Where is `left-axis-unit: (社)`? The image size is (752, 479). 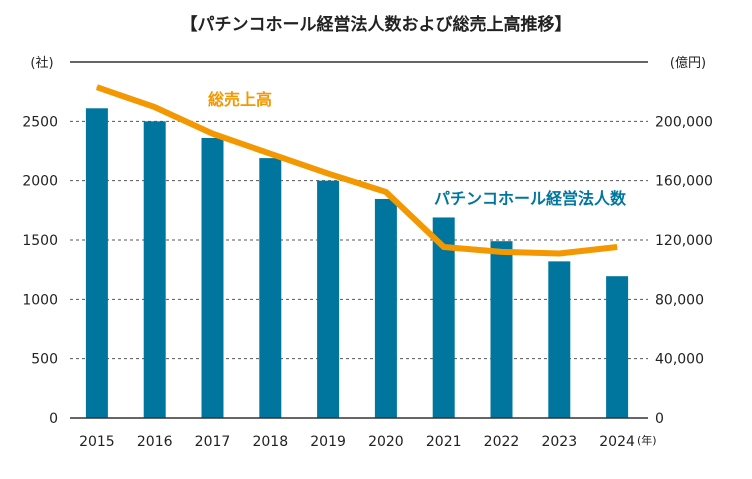 left-axis-unit: (社) is located at coordinates (41, 63).